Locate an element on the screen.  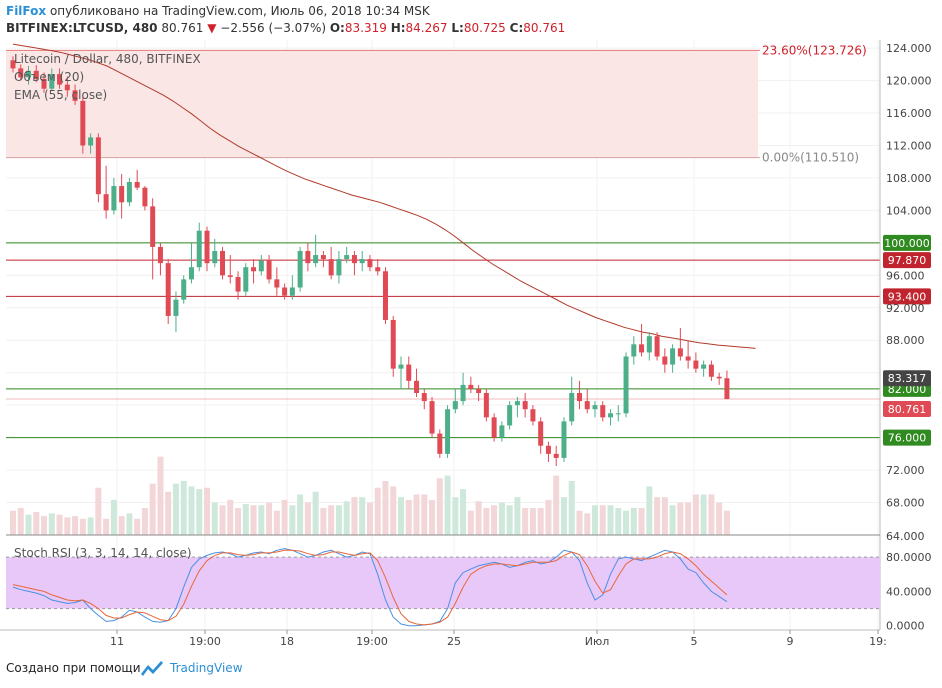
price-tag-label: 83.317 is located at coordinates (907, 378).